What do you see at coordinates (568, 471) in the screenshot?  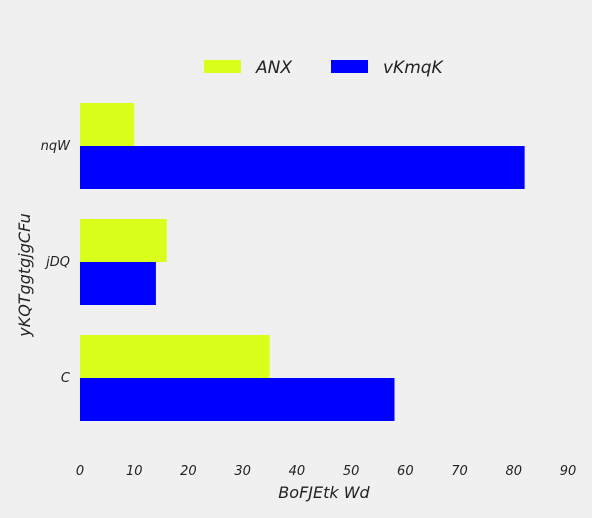 I see `x-tick-label-90: 90` at bounding box center [568, 471].